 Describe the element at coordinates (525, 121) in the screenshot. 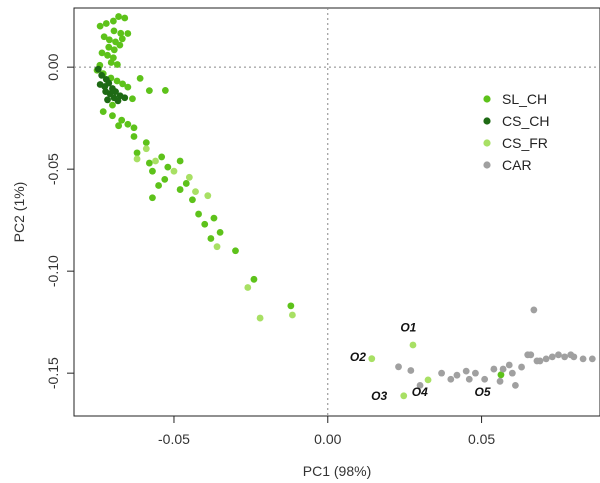

I see `legend-label: CS_CH` at that location.